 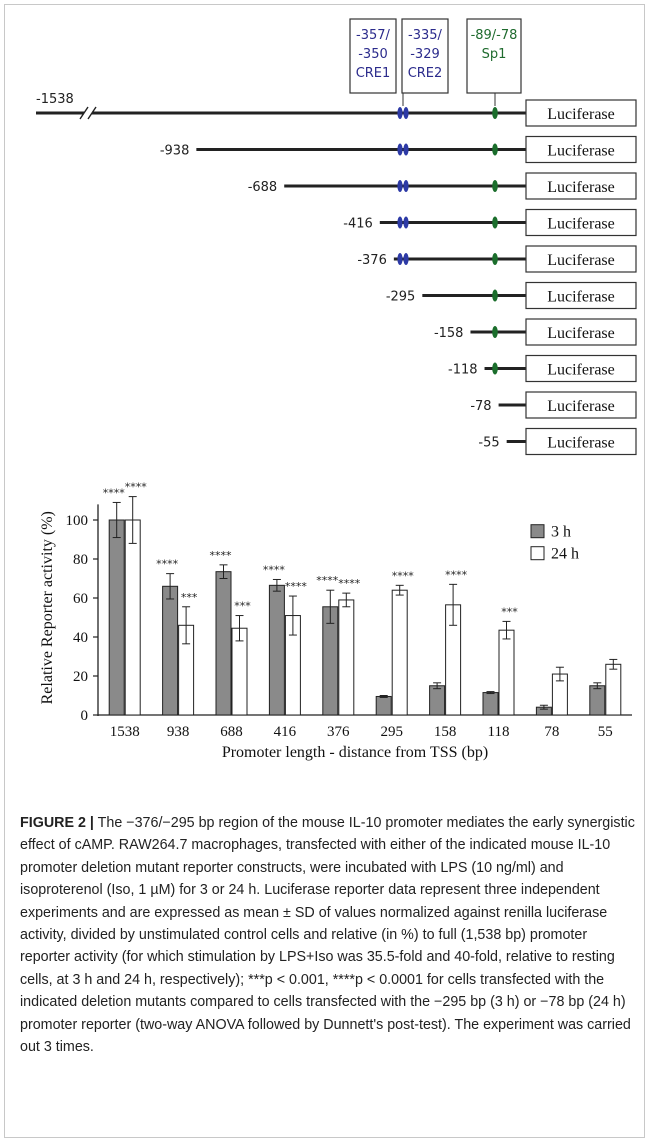 What do you see at coordinates (80, 677) in the screenshot?
I see `y-tick-label: 20` at bounding box center [80, 677].